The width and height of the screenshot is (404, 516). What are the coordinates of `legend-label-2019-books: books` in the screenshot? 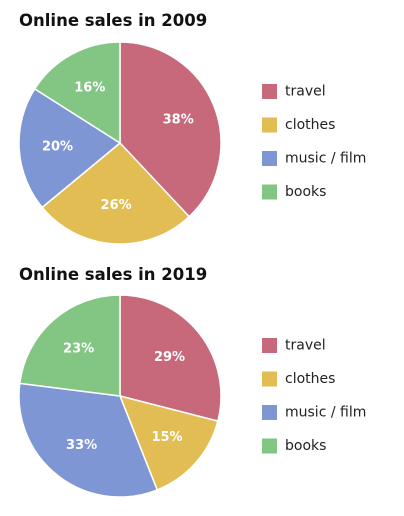 It's located at (305, 446).